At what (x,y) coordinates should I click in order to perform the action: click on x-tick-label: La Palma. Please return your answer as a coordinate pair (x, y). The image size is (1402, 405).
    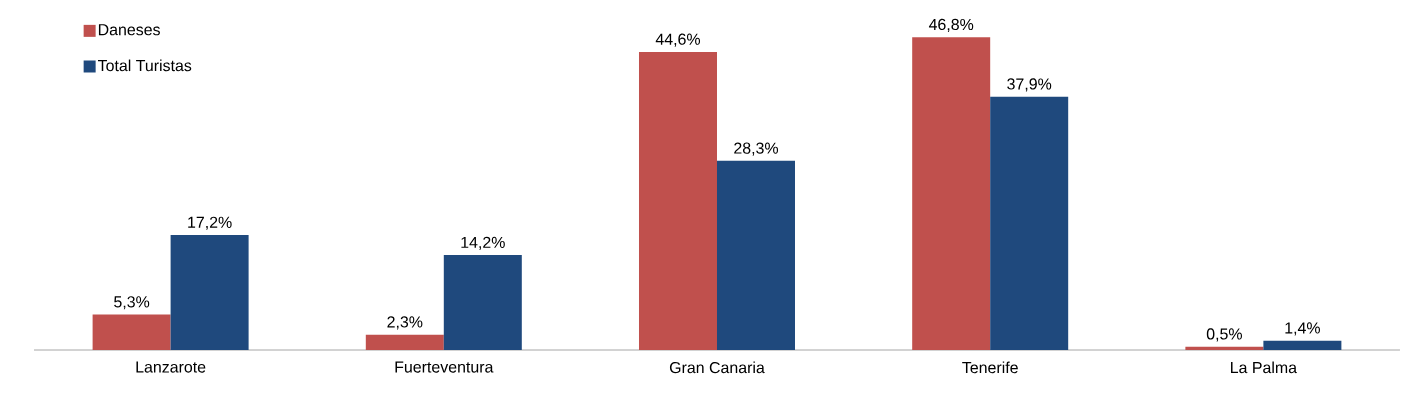
    Looking at the image, I should click on (1264, 367).